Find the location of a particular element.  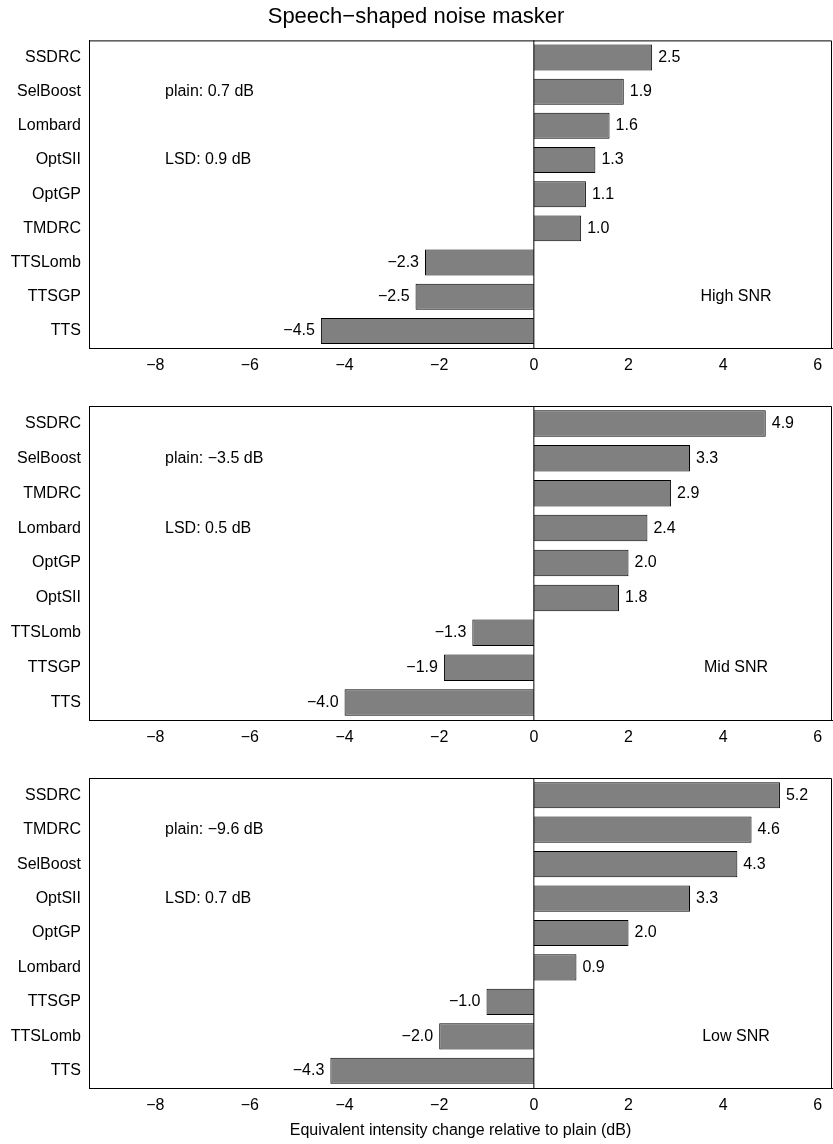

data-label: 5.2 is located at coordinates (797, 794).